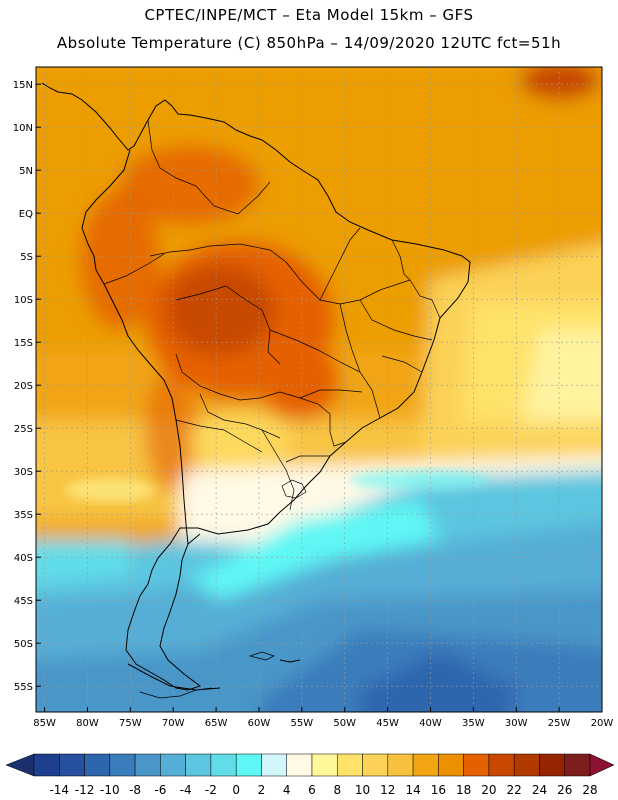 This screenshot has width=618, height=800. What do you see at coordinates (87, 723) in the screenshot?
I see `lon-label: 80W` at bounding box center [87, 723].